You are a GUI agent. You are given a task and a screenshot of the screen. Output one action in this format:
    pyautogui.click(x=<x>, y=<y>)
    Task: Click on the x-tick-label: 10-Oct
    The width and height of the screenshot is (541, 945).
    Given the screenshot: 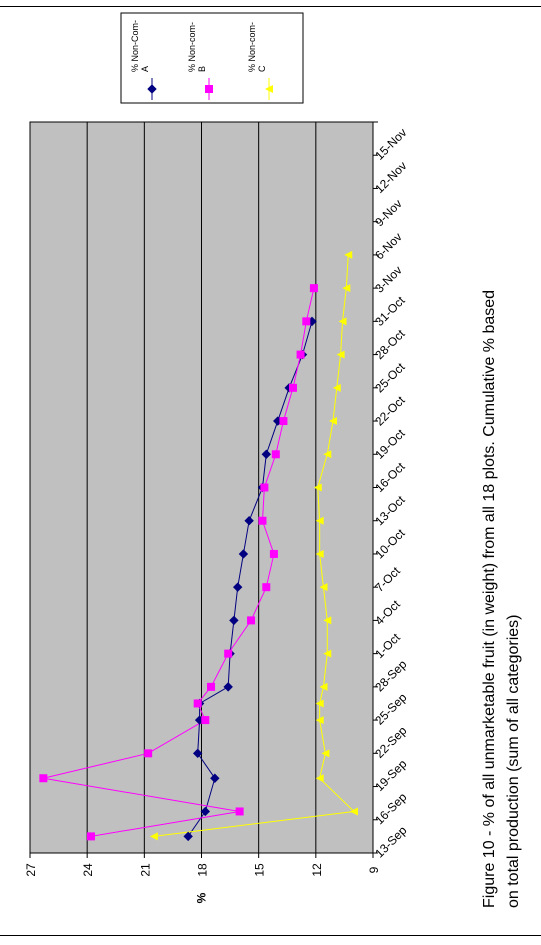 What is the action you would take?
    pyautogui.click(x=390, y=544)
    